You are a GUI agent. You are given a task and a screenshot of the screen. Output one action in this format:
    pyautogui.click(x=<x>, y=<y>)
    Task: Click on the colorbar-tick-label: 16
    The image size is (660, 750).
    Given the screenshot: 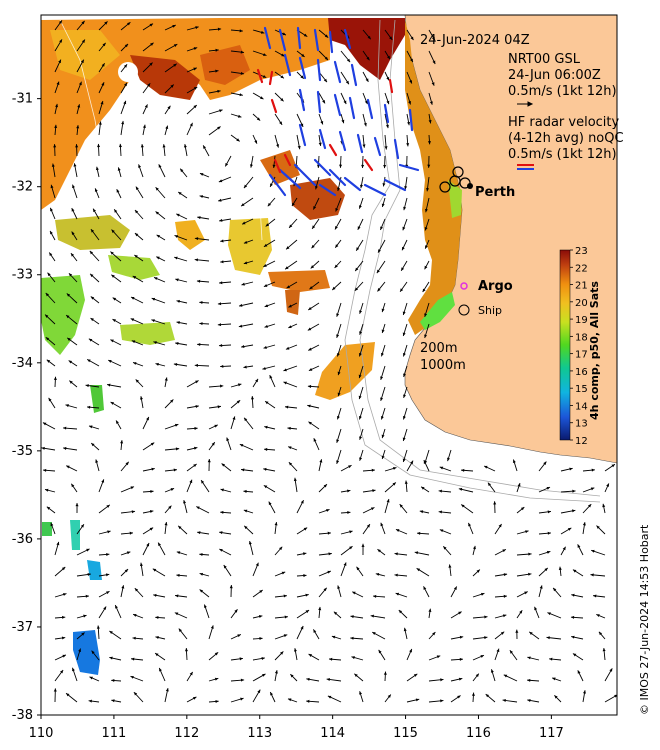 What is the action you would take?
    pyautogui.click(x=581, y=372)
    